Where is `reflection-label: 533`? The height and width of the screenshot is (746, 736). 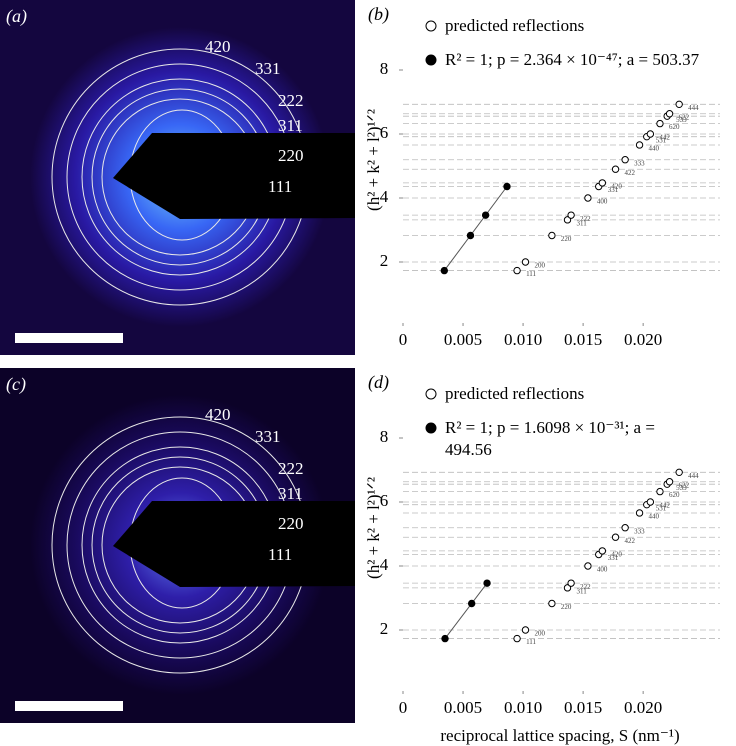
reflection-label: 533 is located at coordinates (681, 120).